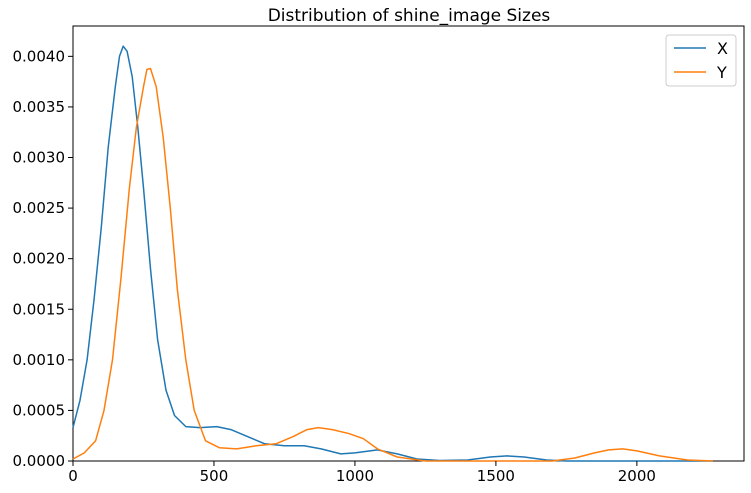 The image size is (751, 493). Describe the element at coordinates (701, 60) in the screenshot. I see `legend: XY` at that location.